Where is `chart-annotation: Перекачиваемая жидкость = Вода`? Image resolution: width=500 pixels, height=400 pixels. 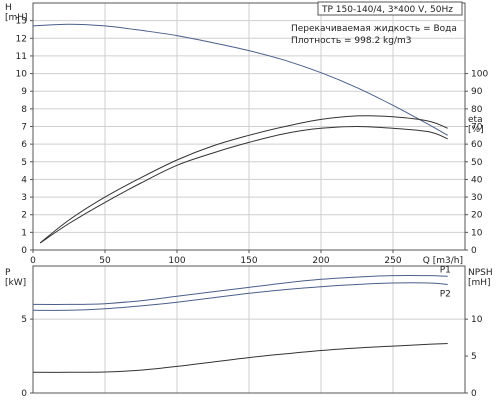 chart-annotation: Перекачиваемая жидкость = Вода is located at coordinates (374, 29).